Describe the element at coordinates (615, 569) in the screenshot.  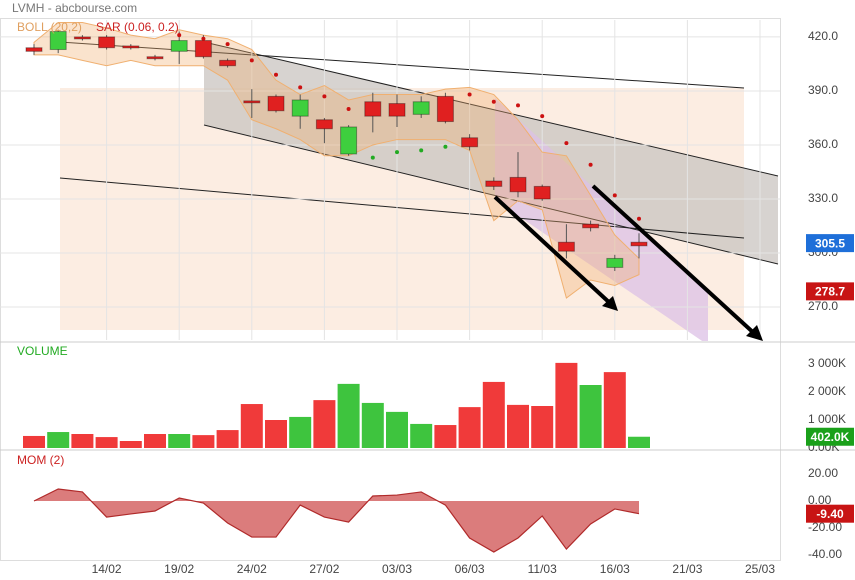
I see `x-tick-label: 16/03` at that location.